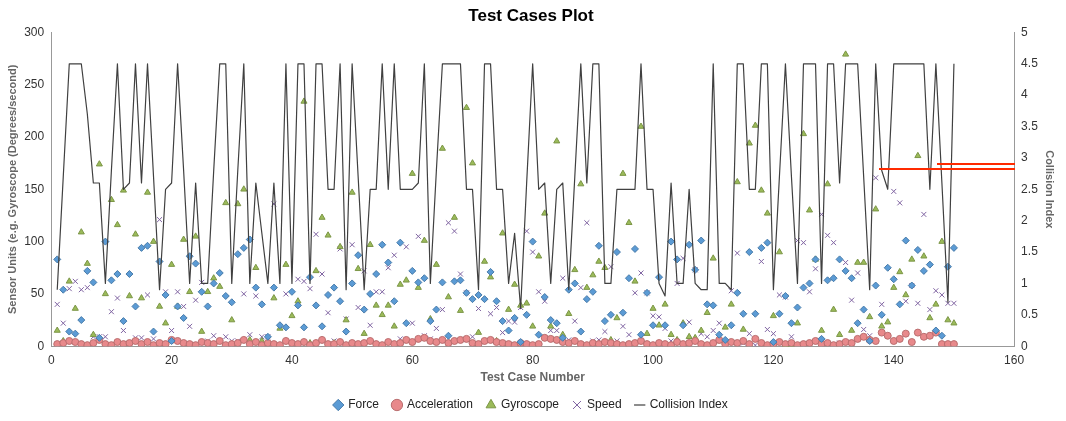 Image resolution: width=1066 pixels, height=421 pixels. I want to click on y-tick-label: 150, so click(34, 188).